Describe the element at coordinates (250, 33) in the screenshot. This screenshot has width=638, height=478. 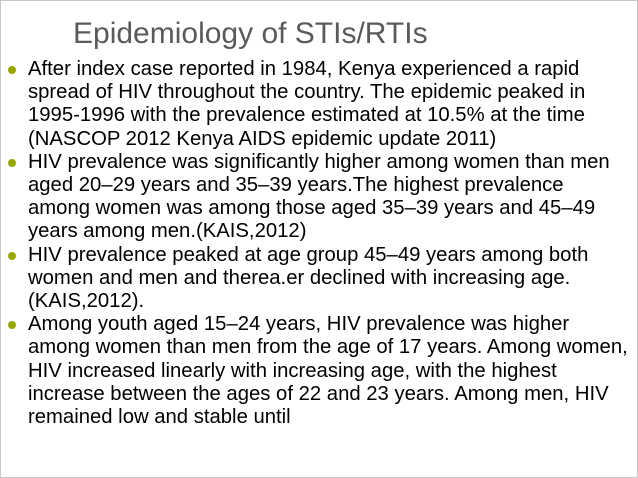
I see `slide-title: Epidemiology of STIs/RTIs` at that location.